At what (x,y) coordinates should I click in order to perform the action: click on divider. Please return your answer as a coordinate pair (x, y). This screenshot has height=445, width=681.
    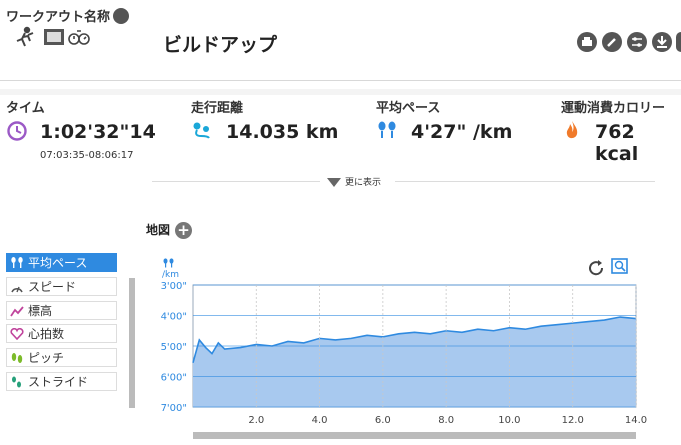
    Looking at the image, I should click on (340, 80).